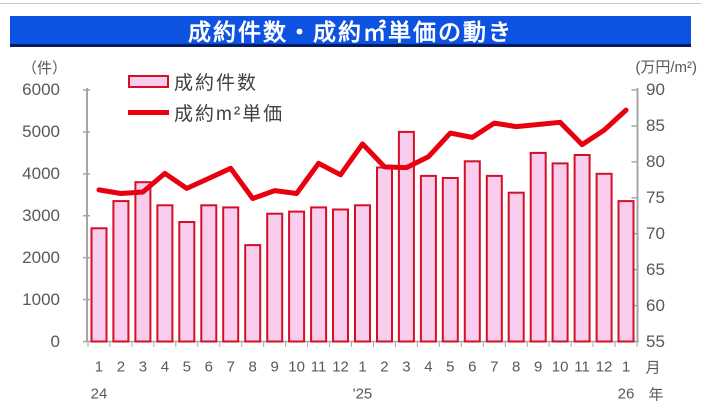  I want to click on chart-title: 成約件数・成約㎡単価の動き, so click(350, 32).